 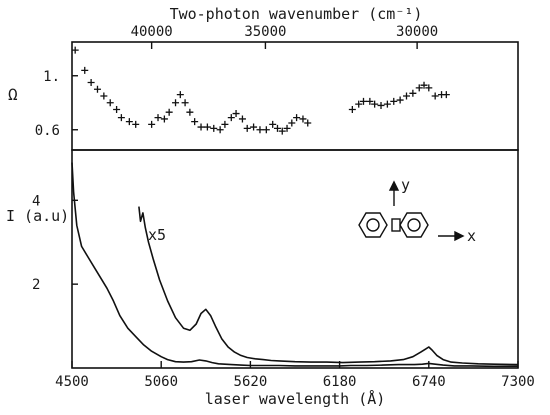 What do you see at coordinates (47, 131) in the screenshot?
I see `omega-tick-label: 0.6` at bounding box center [47, 131].